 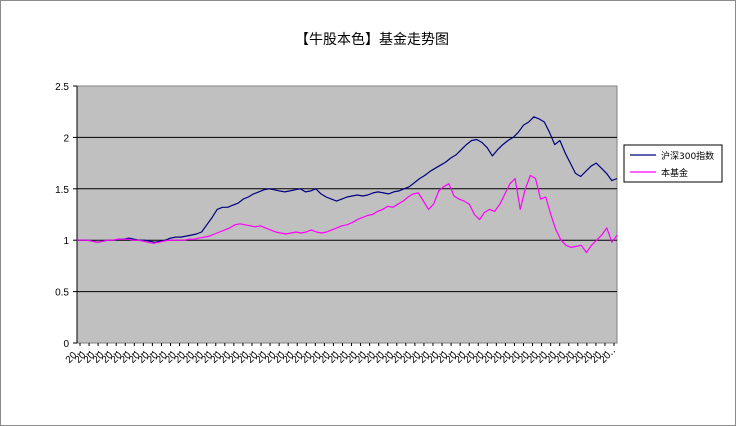 What do you see at coordinates (66, 216) in the screenshot?
I see `y-axis: 0 0.5 1 1.5 2 2.5` at bounding box center [66, 216].